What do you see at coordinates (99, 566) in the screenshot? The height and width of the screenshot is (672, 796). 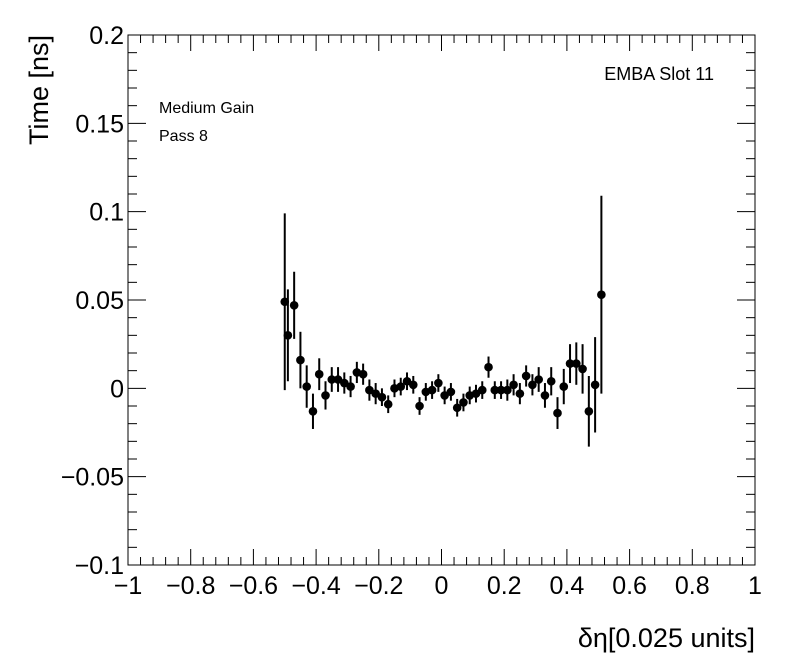 I see `y-tick-label: −0.1` at bounding box center [99, 566].